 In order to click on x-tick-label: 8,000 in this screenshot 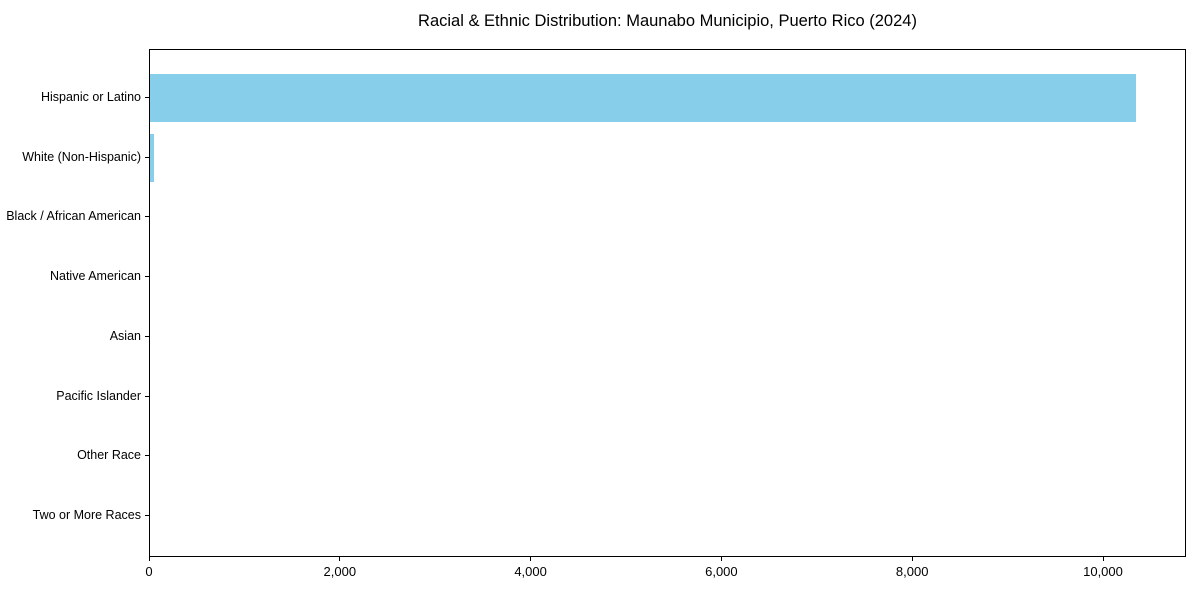, I will do `click(912, 571)`.